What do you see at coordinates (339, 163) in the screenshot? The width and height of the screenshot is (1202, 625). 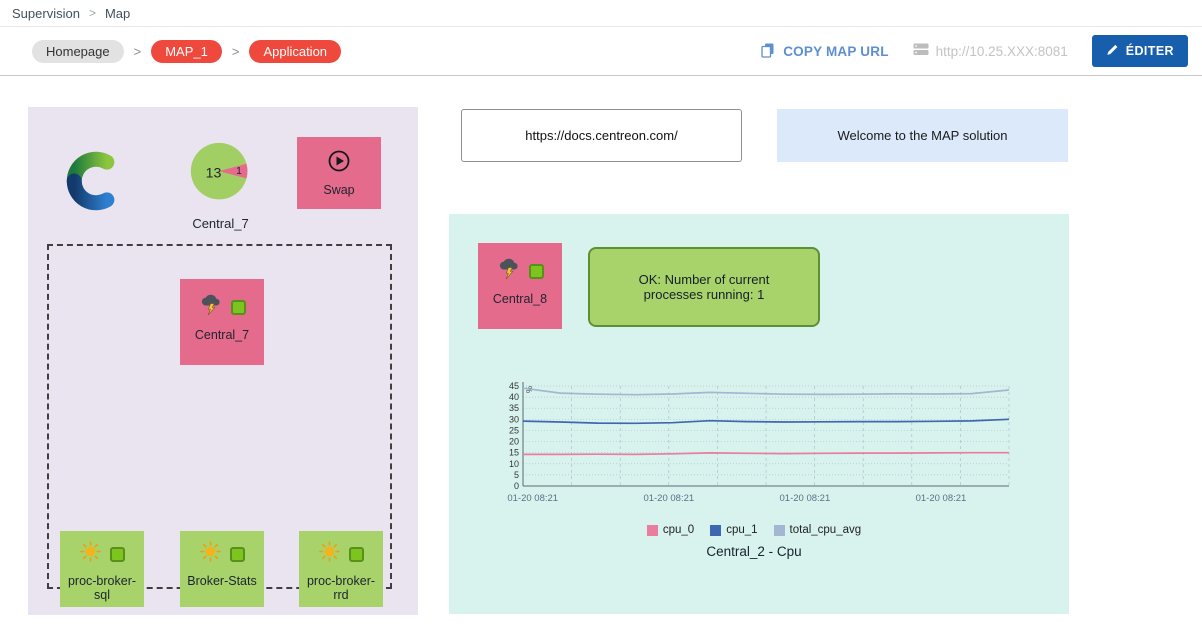 I see `play-circle-icon` at bounding box center [339, 163].